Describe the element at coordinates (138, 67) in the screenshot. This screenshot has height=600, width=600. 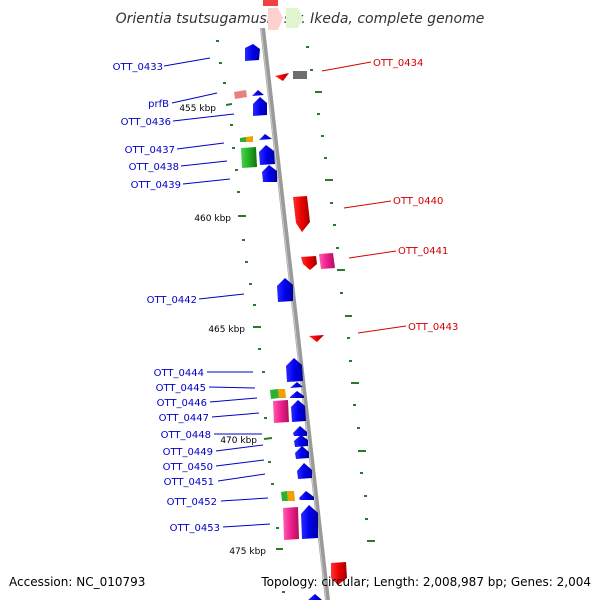
I see `gene-label: OTT_0433` at that location.